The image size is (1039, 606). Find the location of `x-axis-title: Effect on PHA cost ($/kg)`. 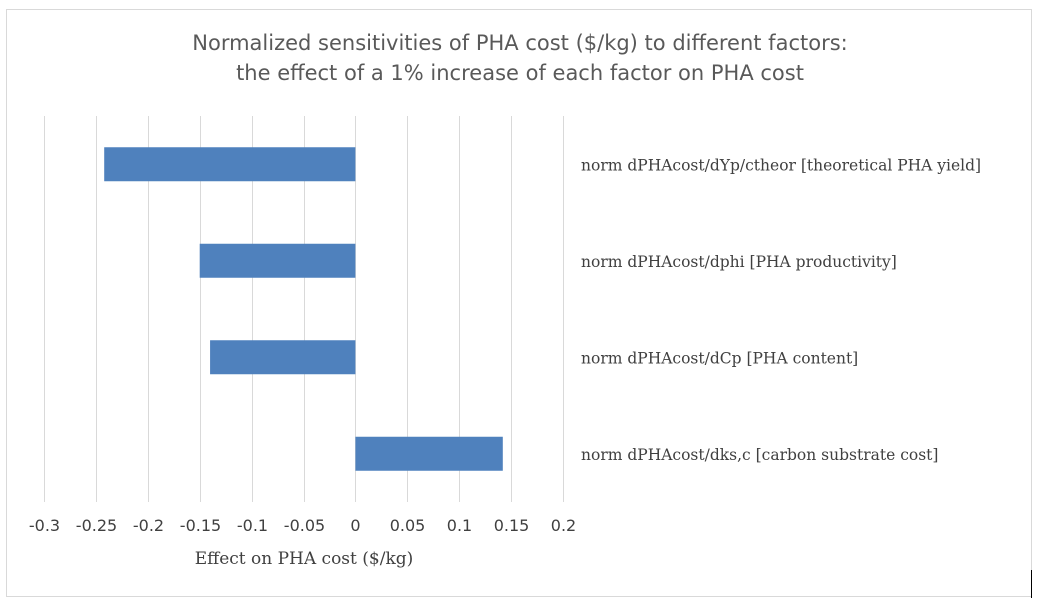

x-axis-title: Effect on PHA cost ($/kg) is located at coordinates (304, 559).